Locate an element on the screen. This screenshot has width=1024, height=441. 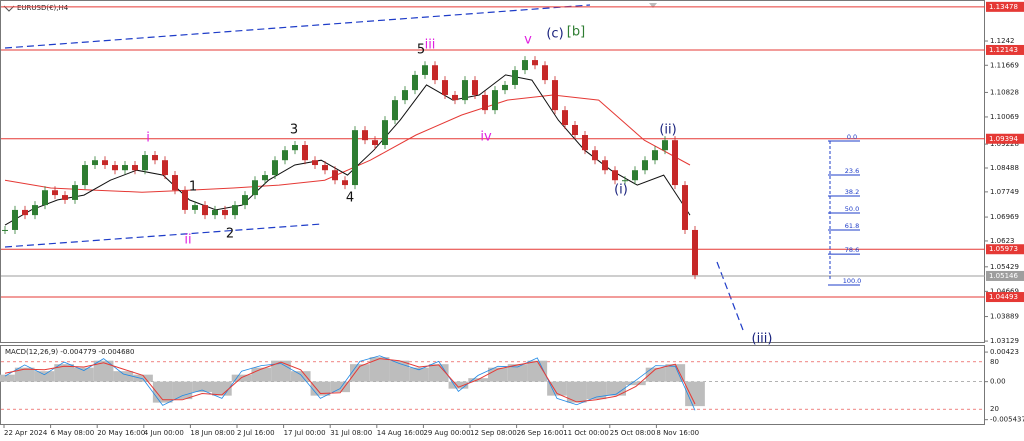
fib-label: 78.6 is located at coordinates (852, 250).